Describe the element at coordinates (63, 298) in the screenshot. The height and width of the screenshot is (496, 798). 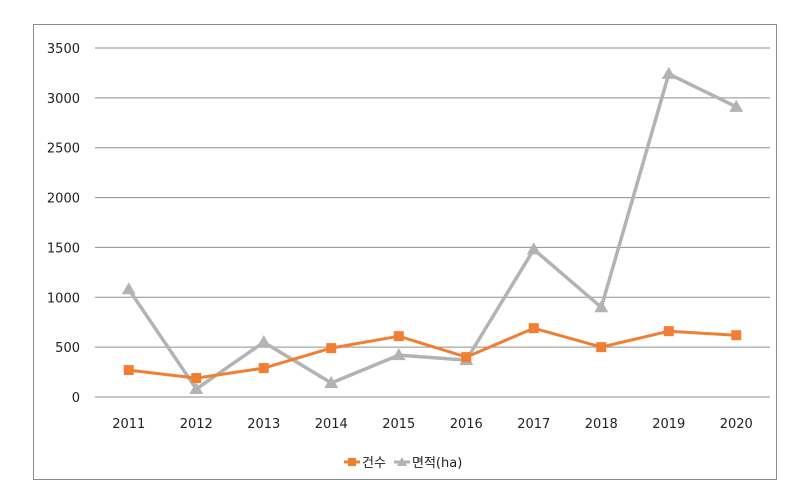
I see `y-tick-label: 1000` at that location.